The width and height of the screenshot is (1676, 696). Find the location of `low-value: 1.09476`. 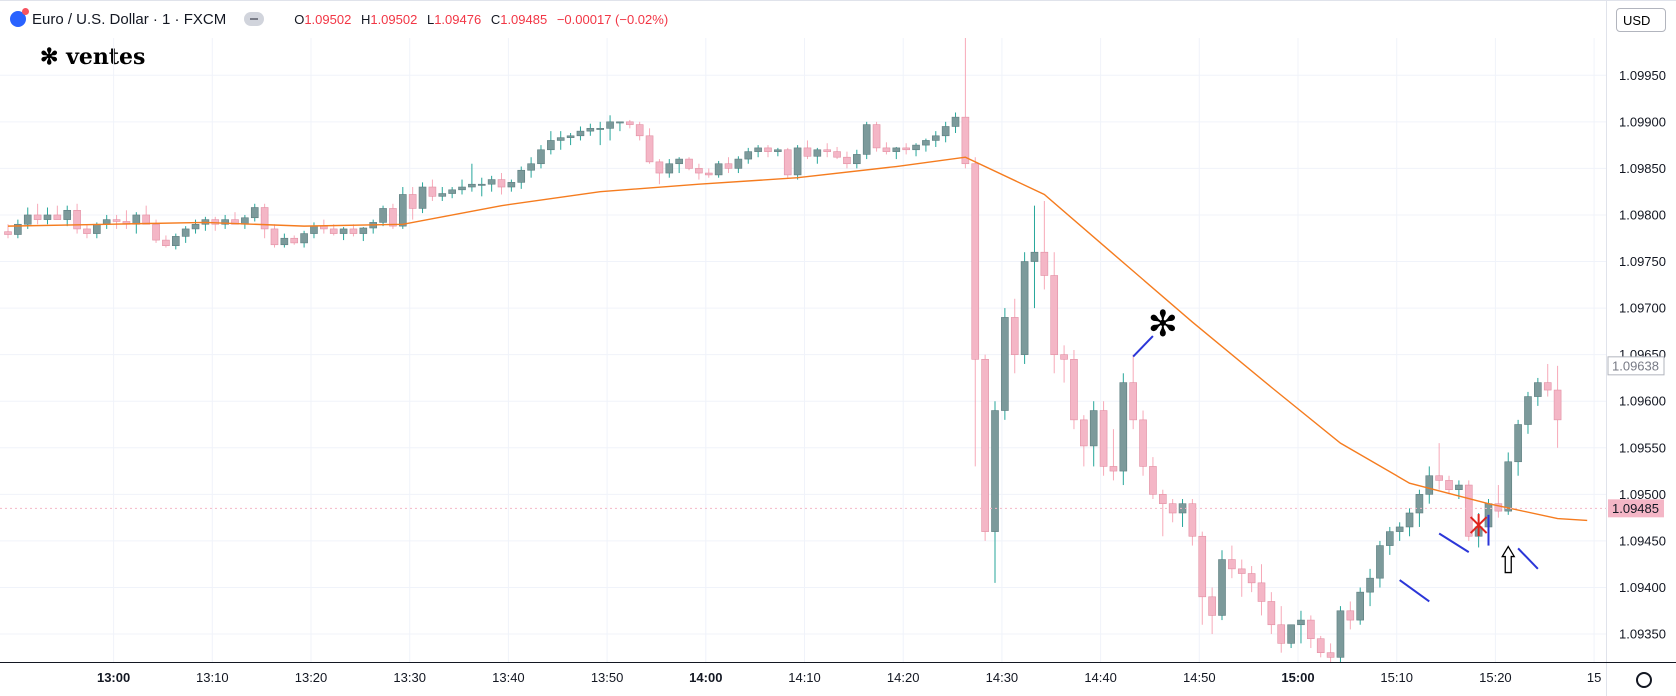

low-value: 1.09476 is located at coordinates (458, 19).